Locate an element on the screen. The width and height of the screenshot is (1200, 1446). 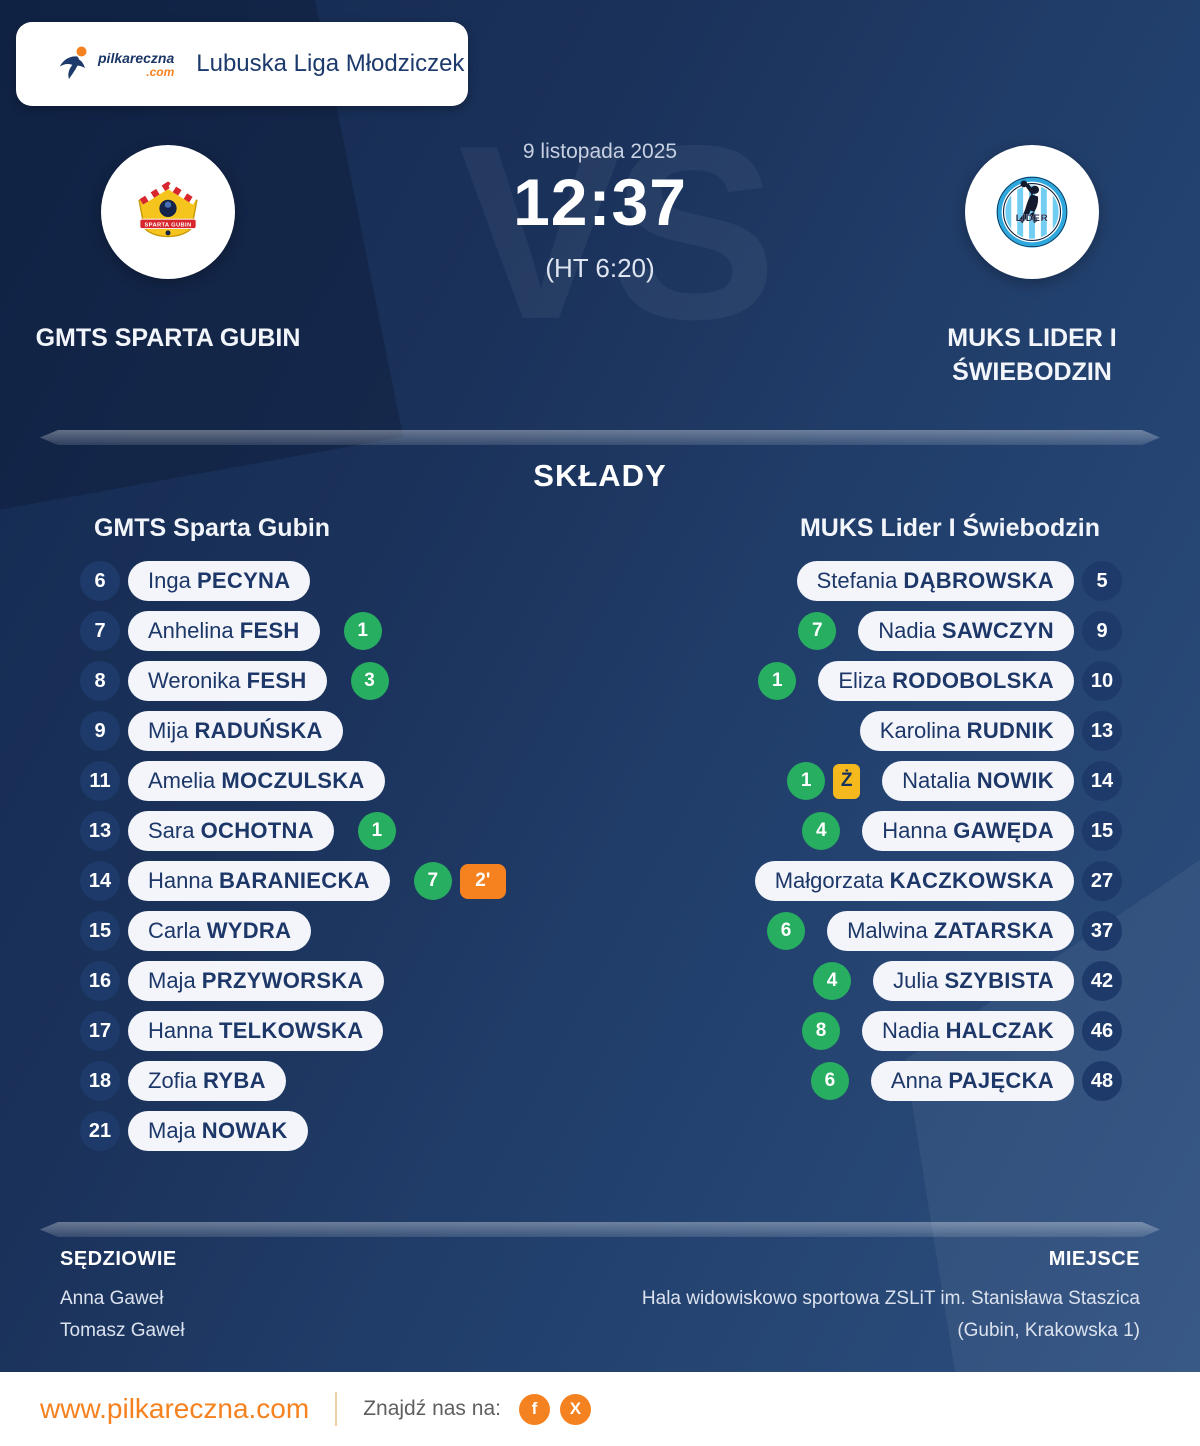
player-name-pill: Mija RADUŃSKA is located at coordinates (235, 731).